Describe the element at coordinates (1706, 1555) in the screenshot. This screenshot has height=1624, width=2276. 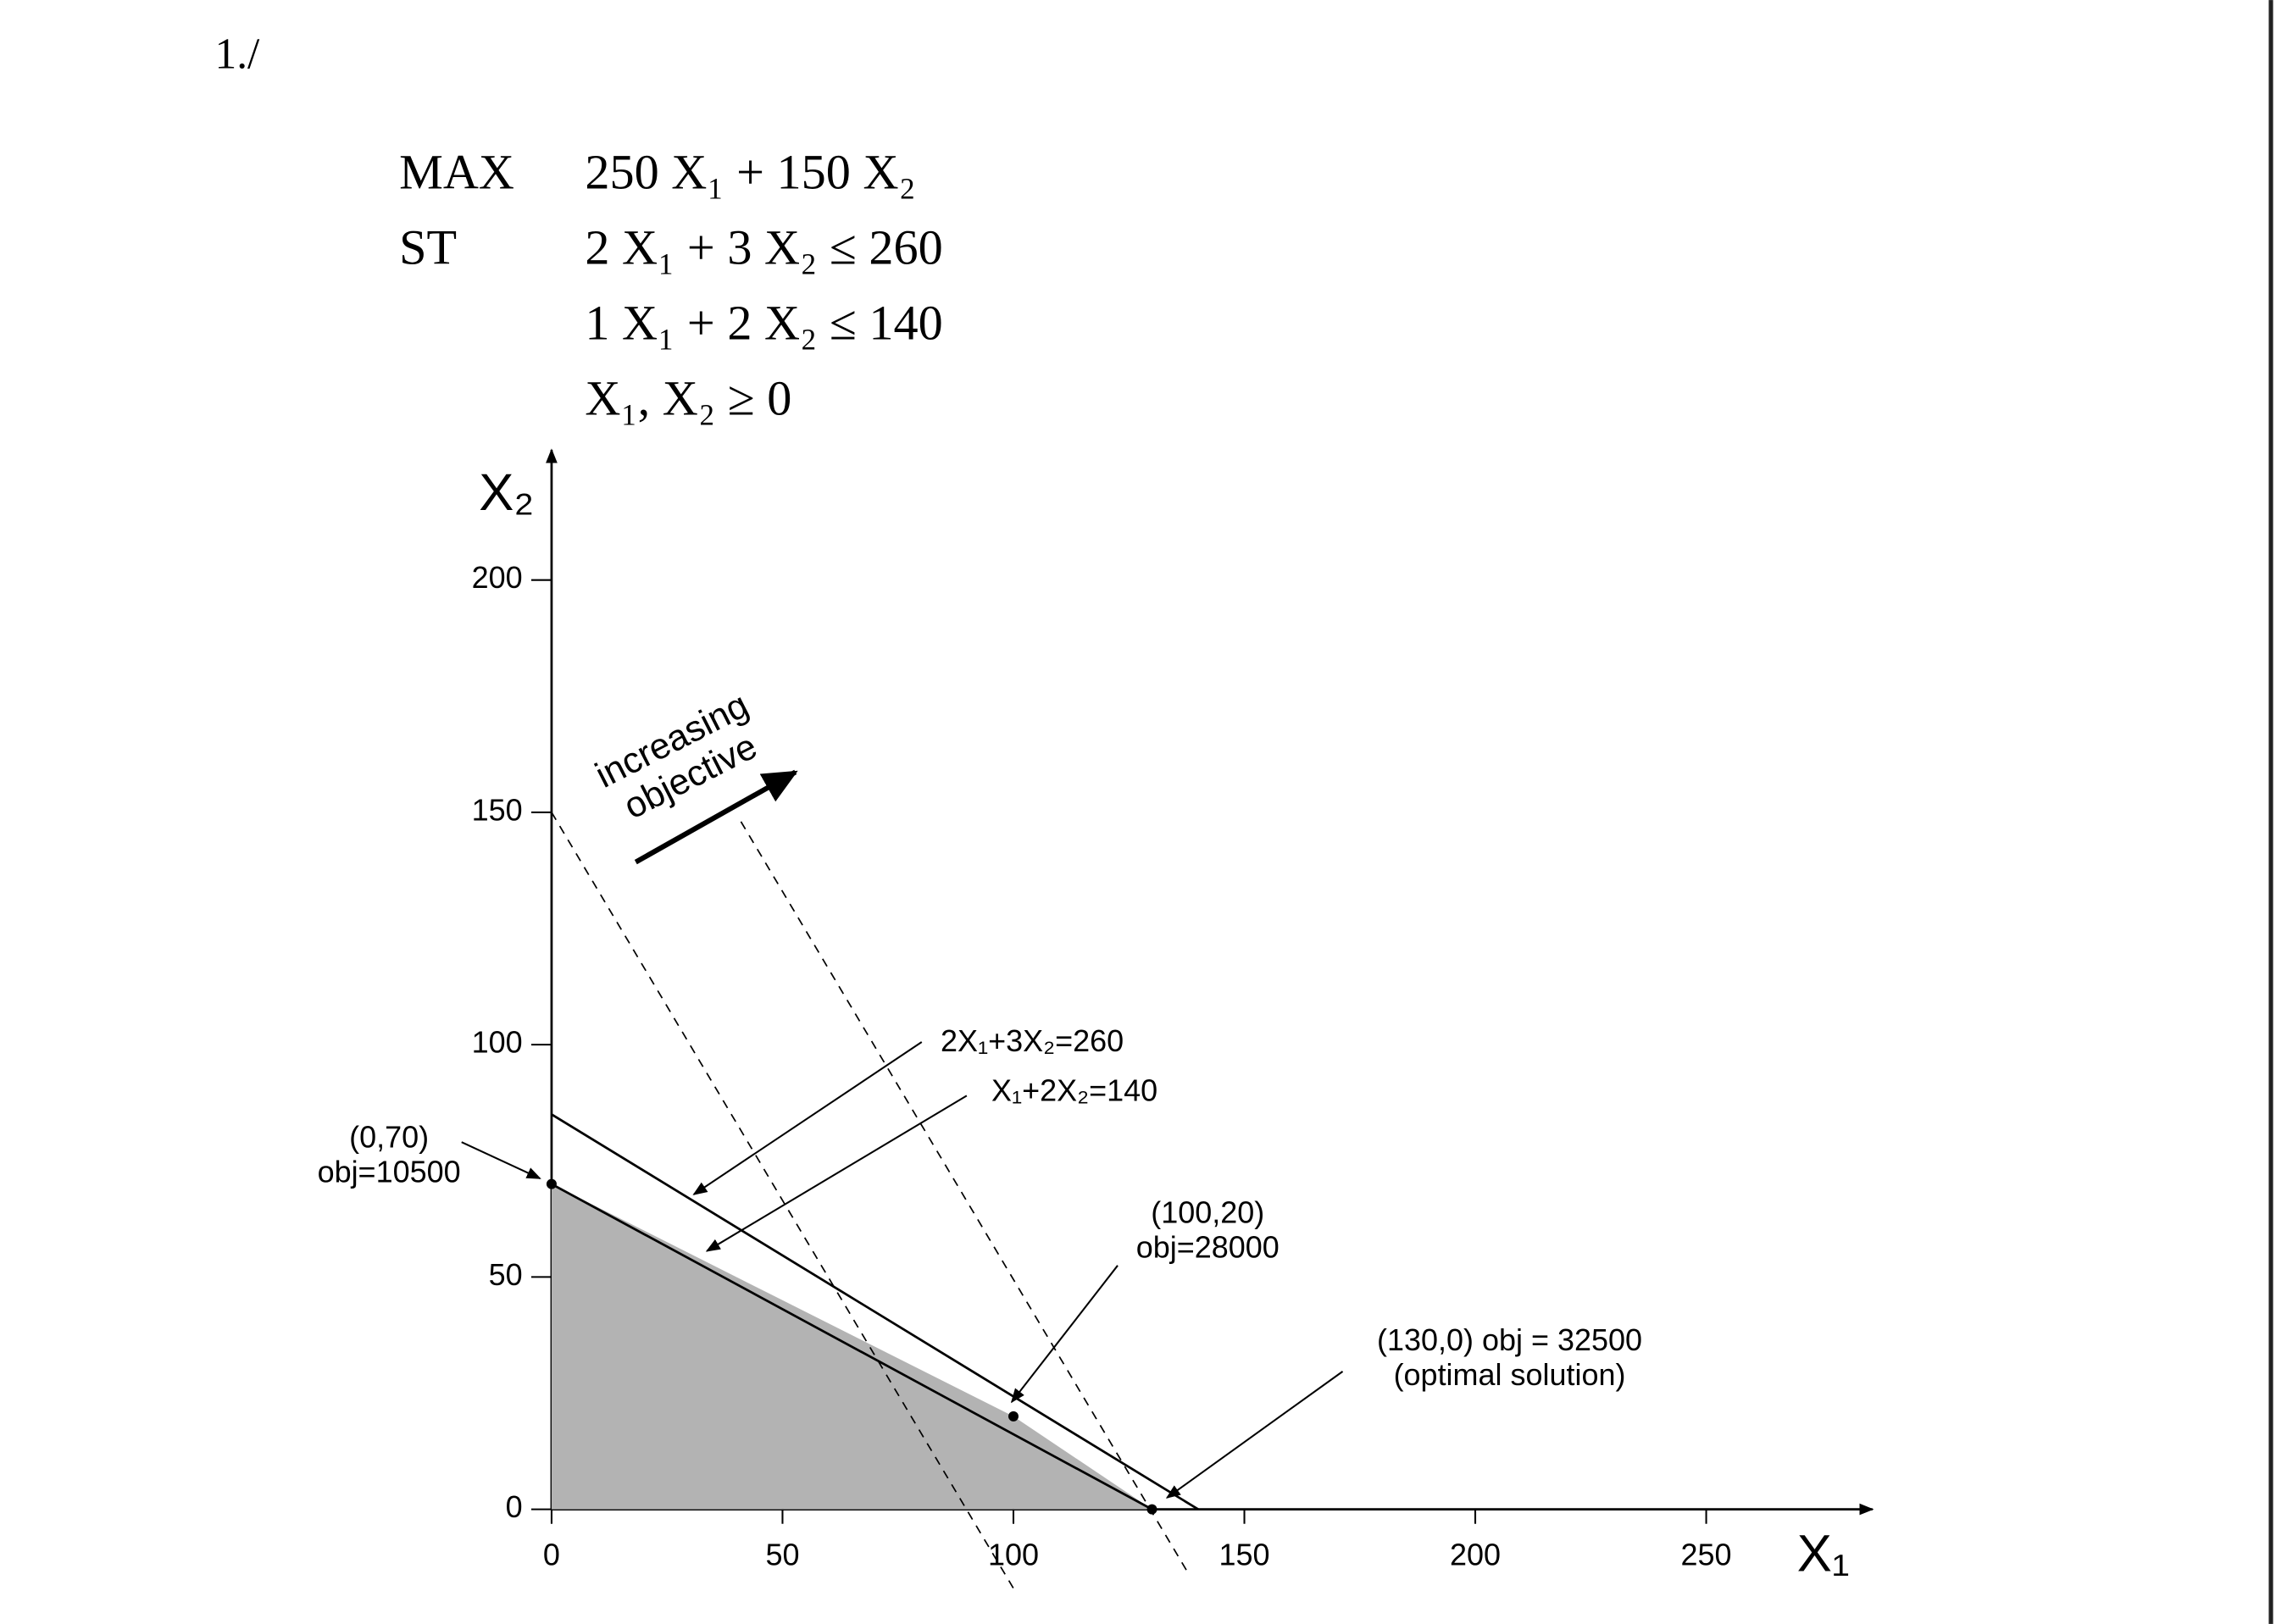
I see `x-tick-label: 250` at that location.